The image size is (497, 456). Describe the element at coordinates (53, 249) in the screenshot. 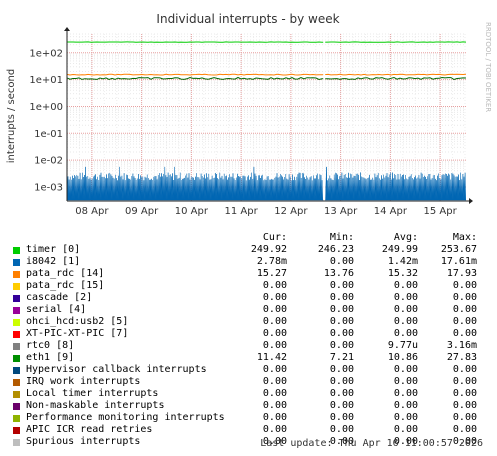

I see `legend-series-name: timer [0]` at that location.